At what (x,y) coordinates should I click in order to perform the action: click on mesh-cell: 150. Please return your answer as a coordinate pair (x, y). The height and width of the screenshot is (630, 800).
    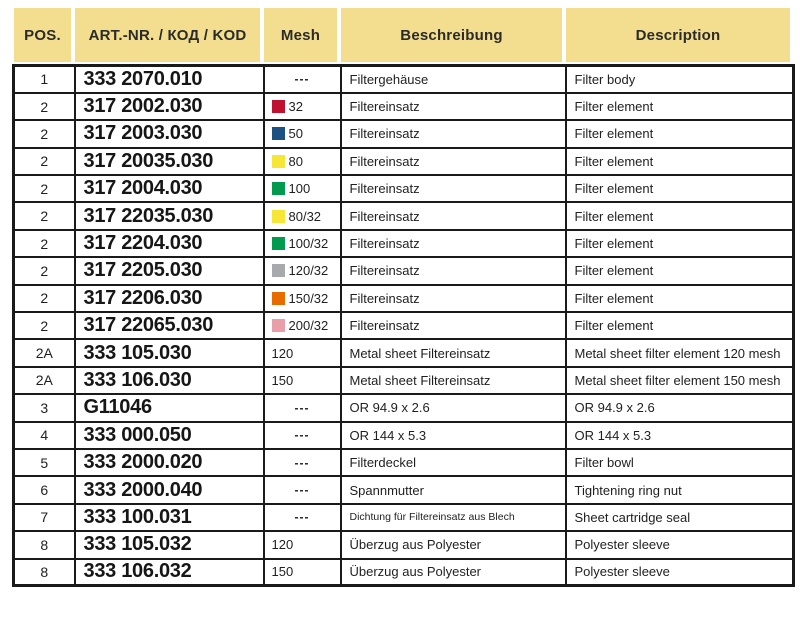
    Looking at the image, I should click on (302, 572).